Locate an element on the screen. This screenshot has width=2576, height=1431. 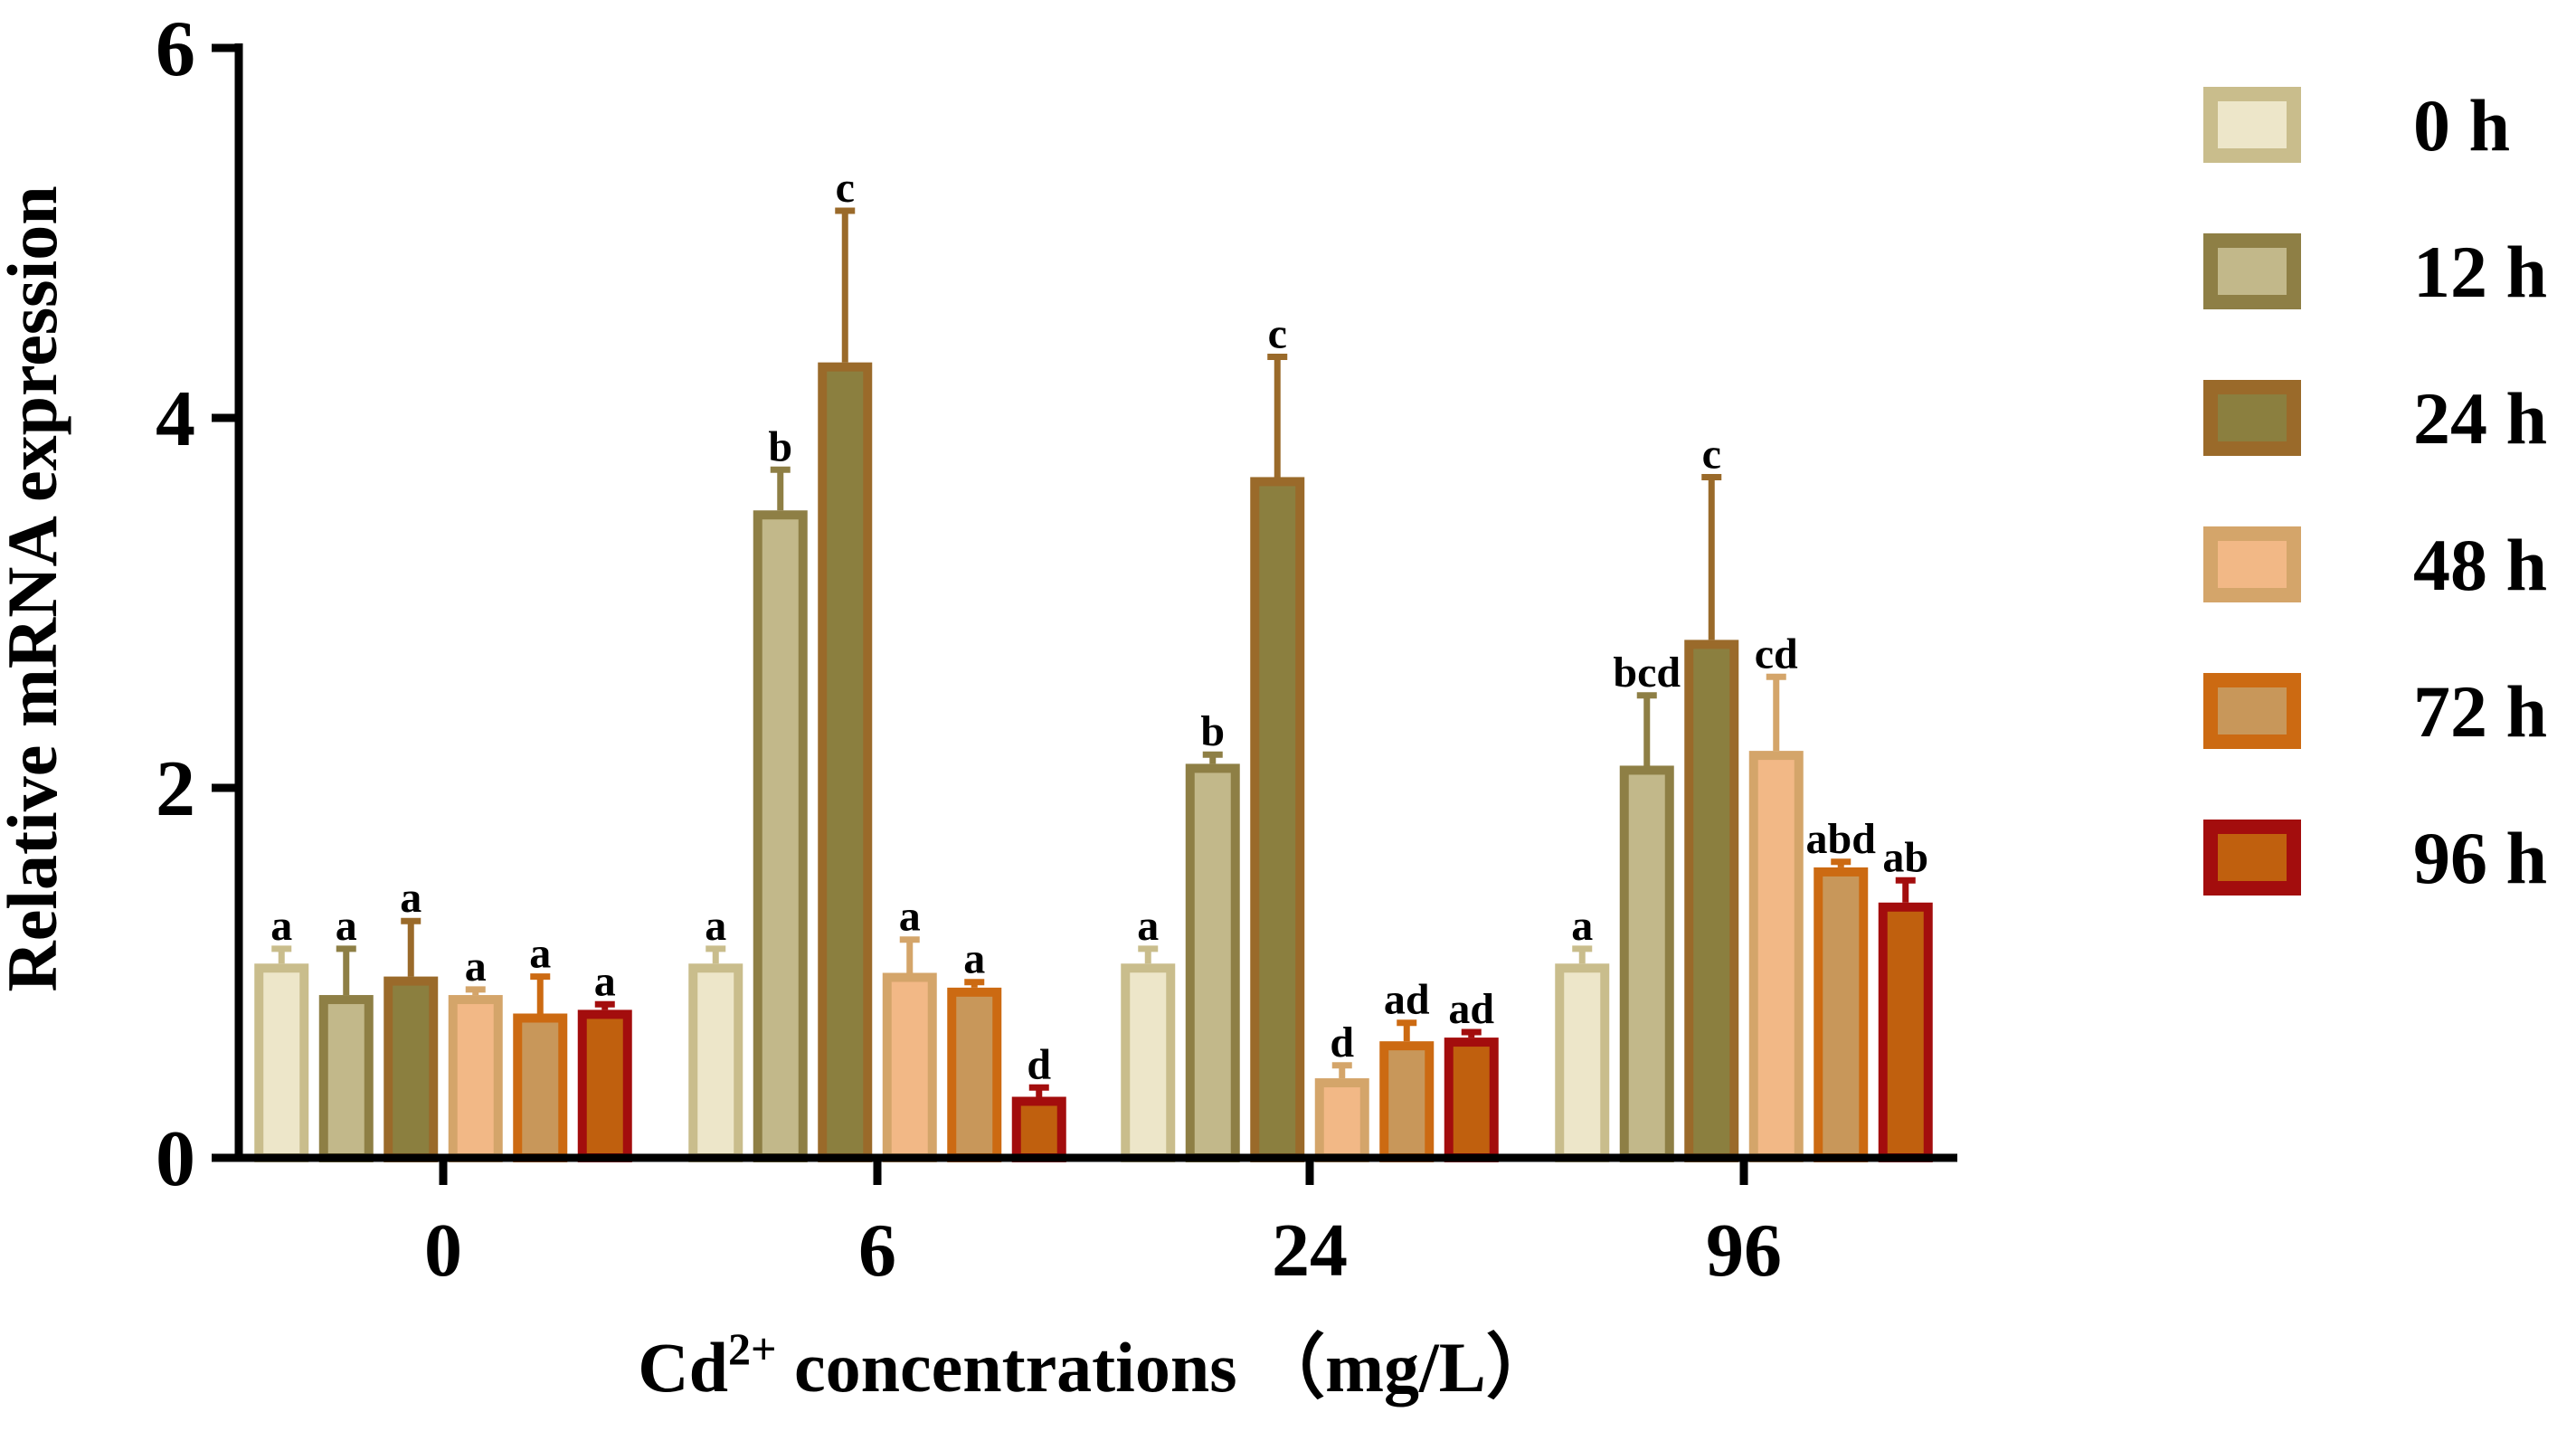
significance-label: abd is located at coordinates (1841, 839).